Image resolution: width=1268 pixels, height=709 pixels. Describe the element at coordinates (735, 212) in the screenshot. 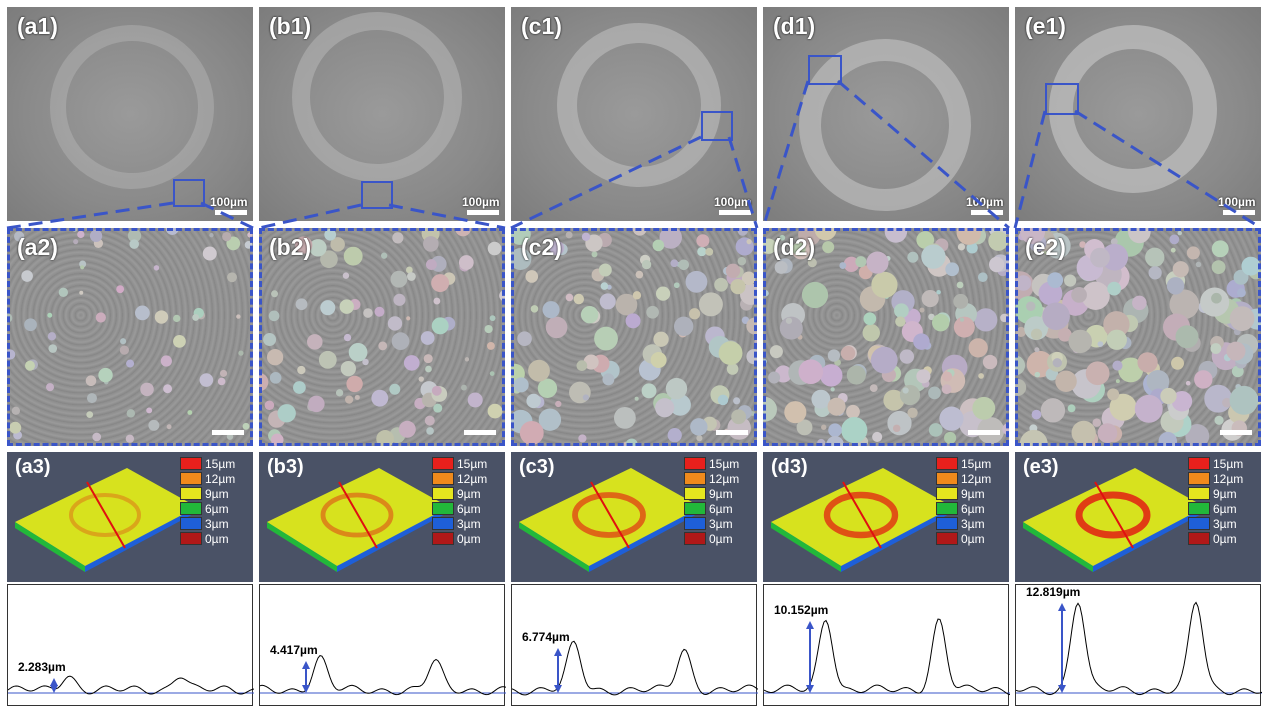

I see `scale-bar` at that location.